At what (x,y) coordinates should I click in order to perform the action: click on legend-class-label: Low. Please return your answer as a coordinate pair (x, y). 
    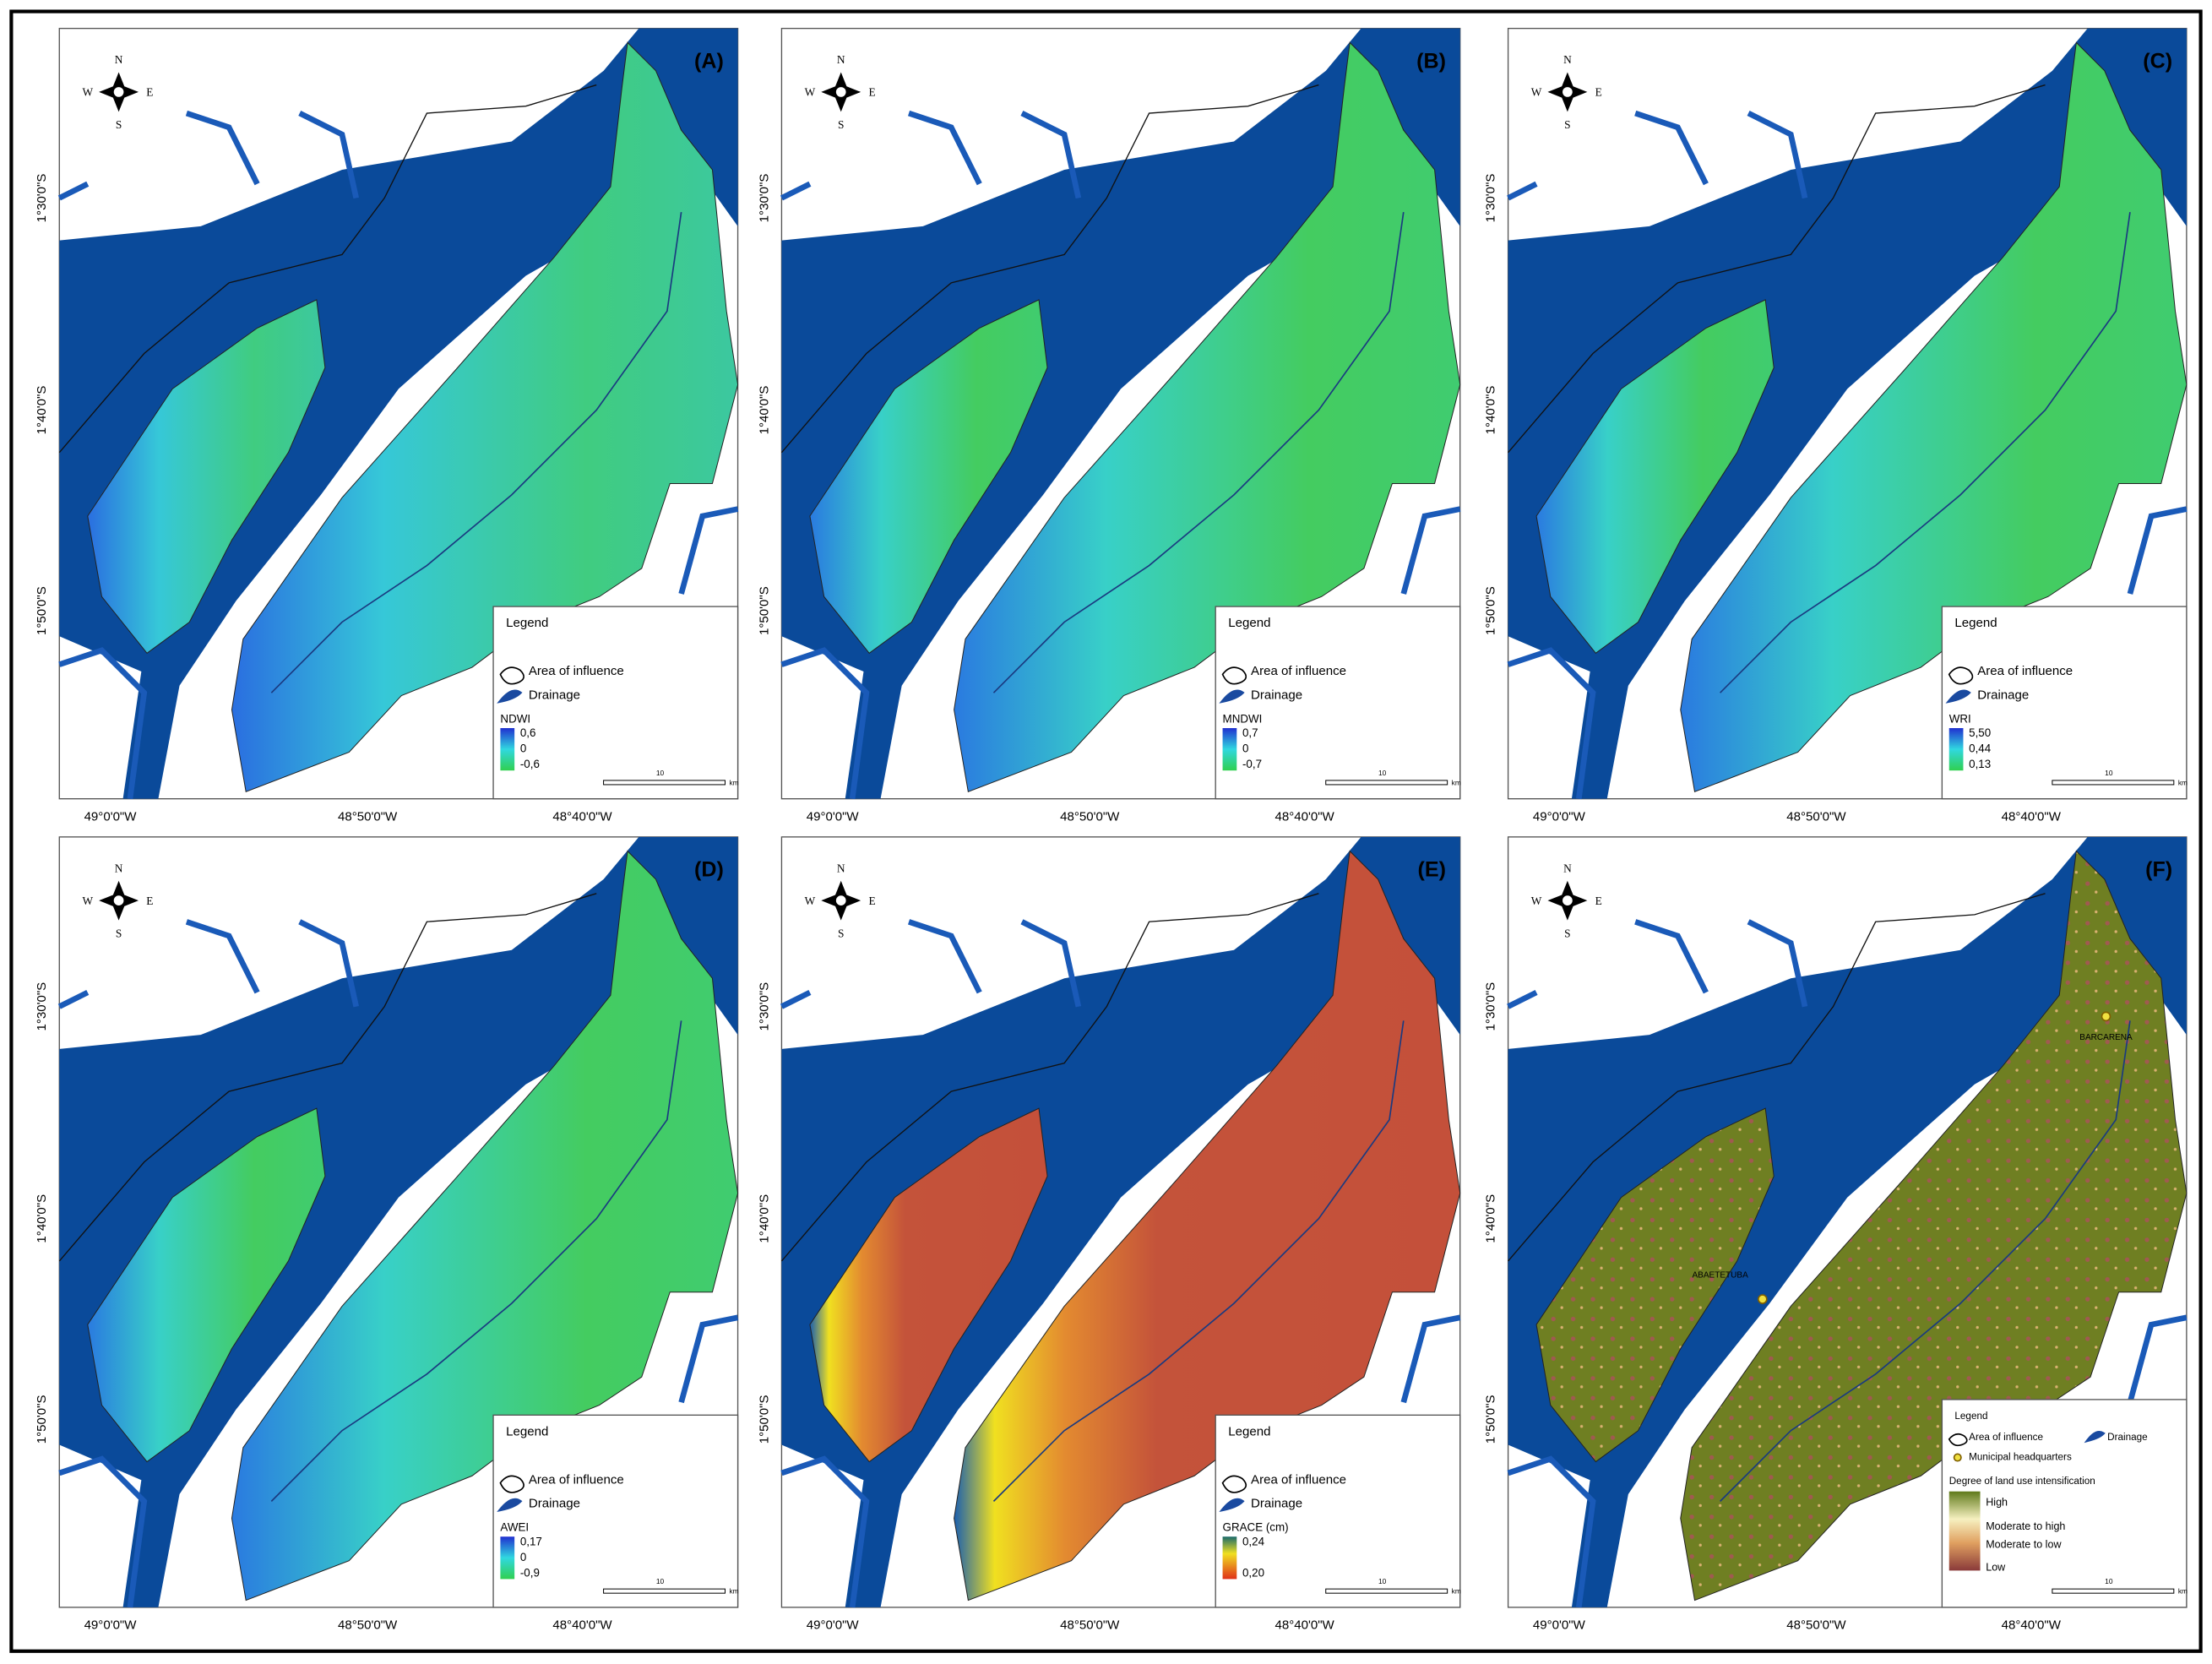
    Looking at the image, I should click on (1996, 1567).